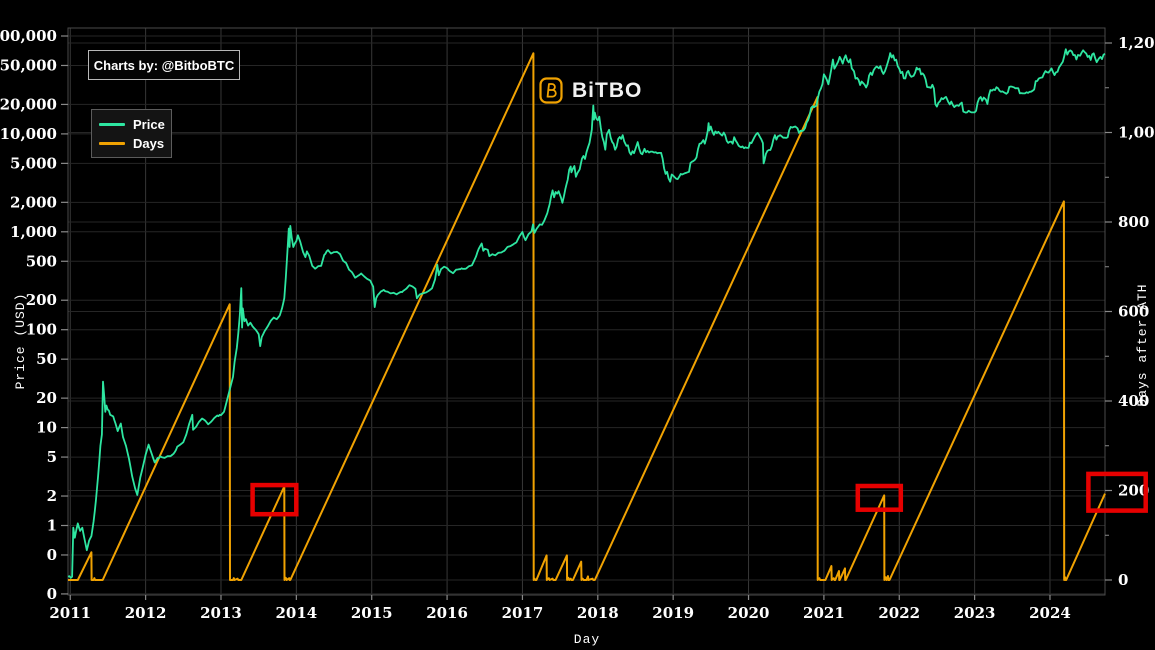  Describe the element at coordinates (1133, 312) in the screenshot. I see `svg-text: 600` at that location.